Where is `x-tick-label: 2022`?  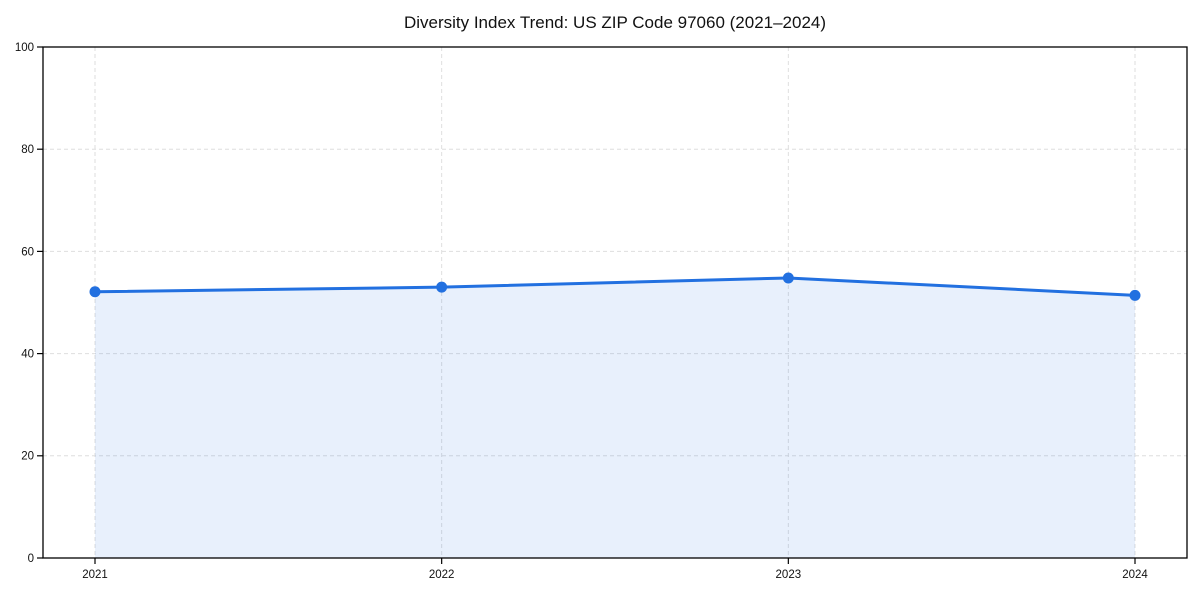 x-tick-label: 2022 is located at coordinates (442, 575).